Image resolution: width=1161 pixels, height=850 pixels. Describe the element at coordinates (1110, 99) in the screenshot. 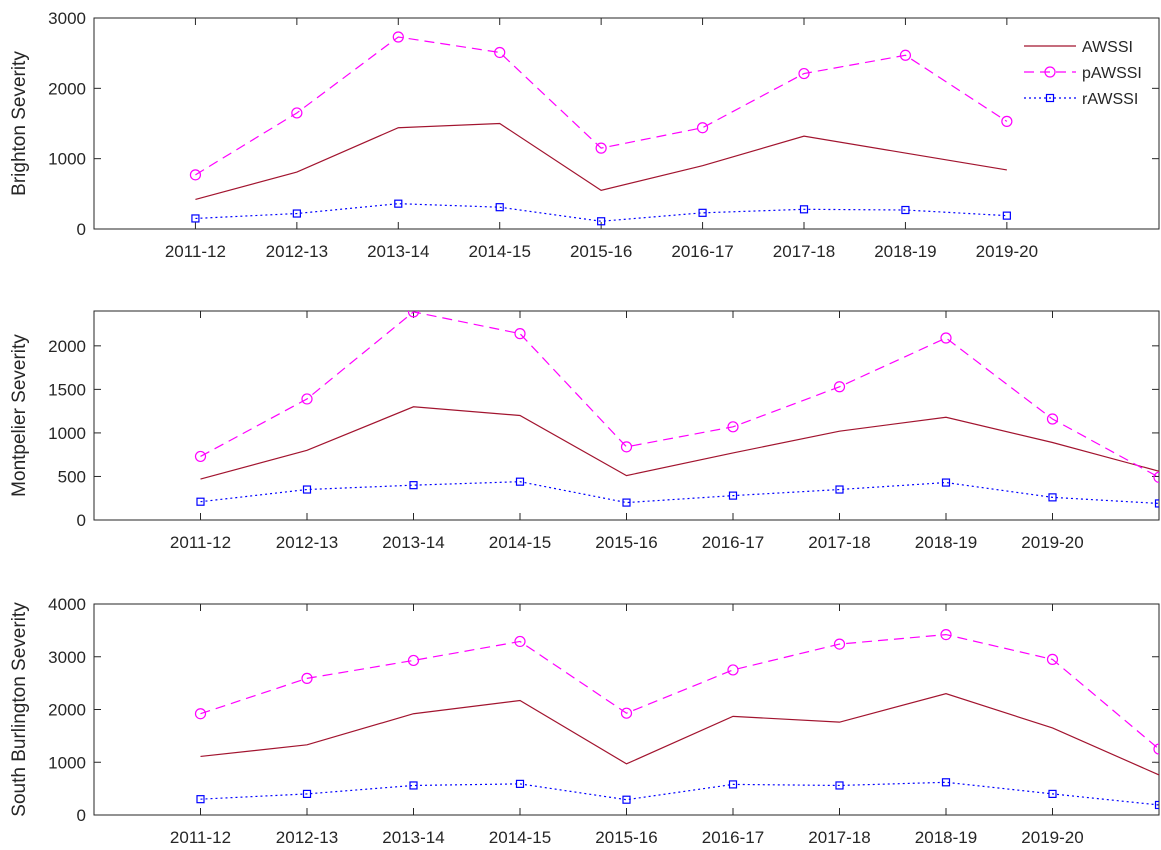

I see `legend-label-rawssi: rAWSSI` at that location.